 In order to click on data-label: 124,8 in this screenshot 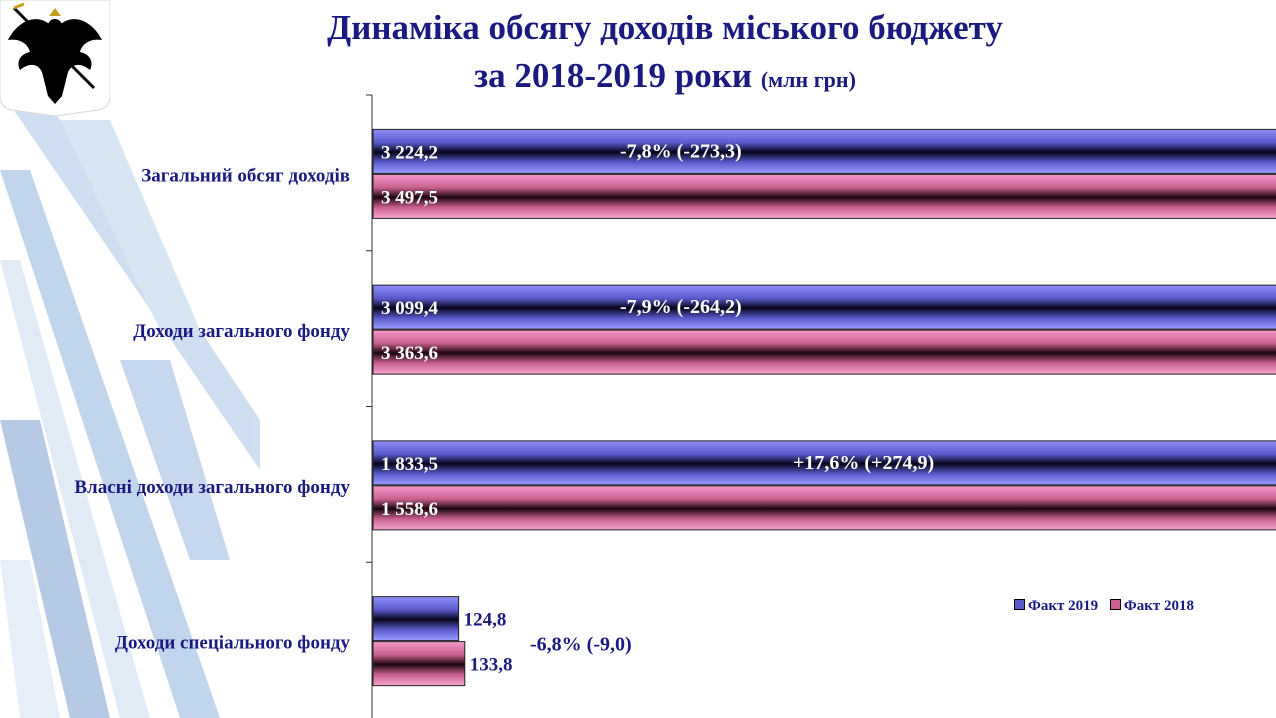, I will do `click(485, 620)`.